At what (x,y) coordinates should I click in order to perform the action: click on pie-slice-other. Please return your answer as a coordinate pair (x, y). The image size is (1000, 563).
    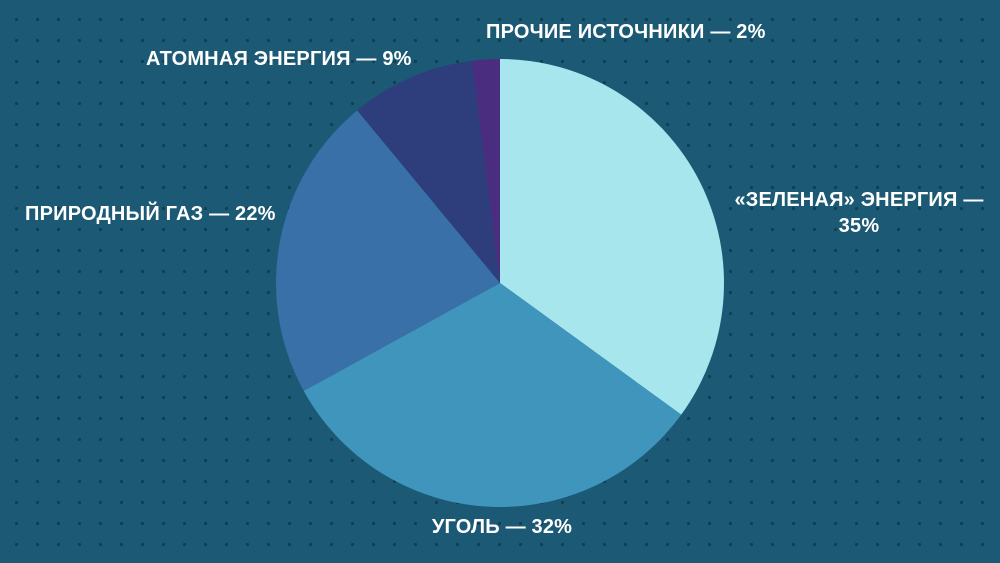
    Looking at the image, I should click on (485, 171).